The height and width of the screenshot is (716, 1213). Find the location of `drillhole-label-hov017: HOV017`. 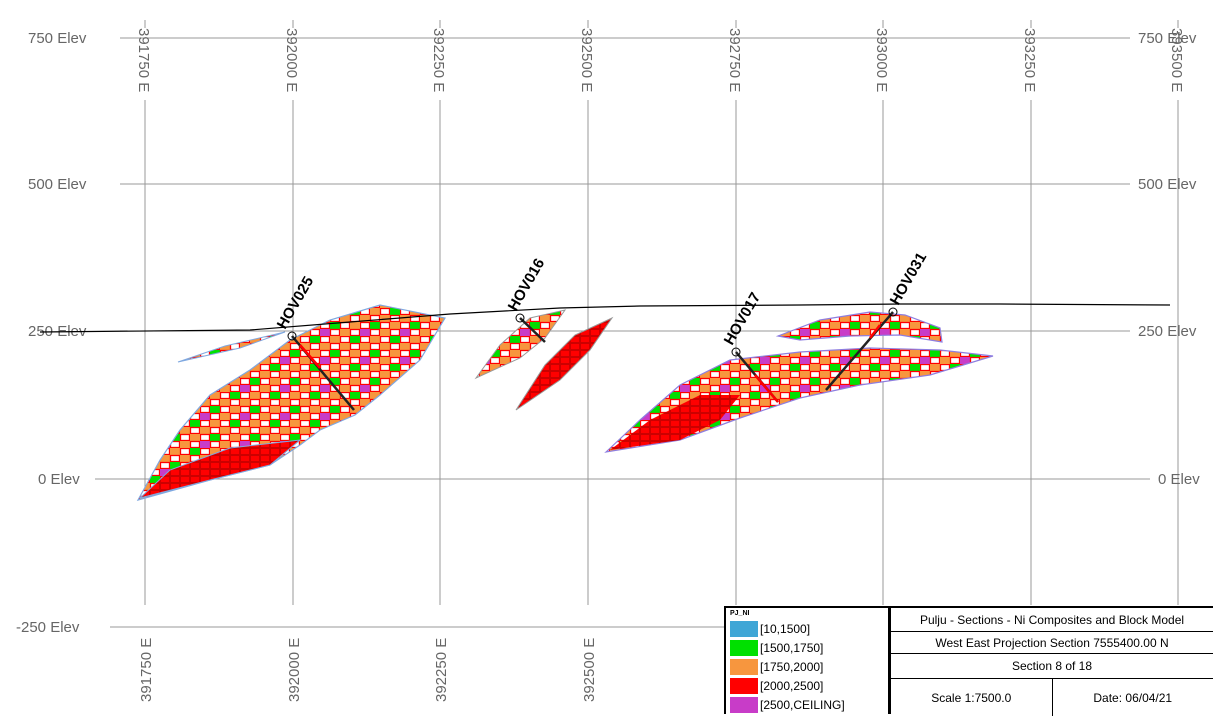

drillhole-label-hov017: HOV017 is located at coordinates (742, 319).